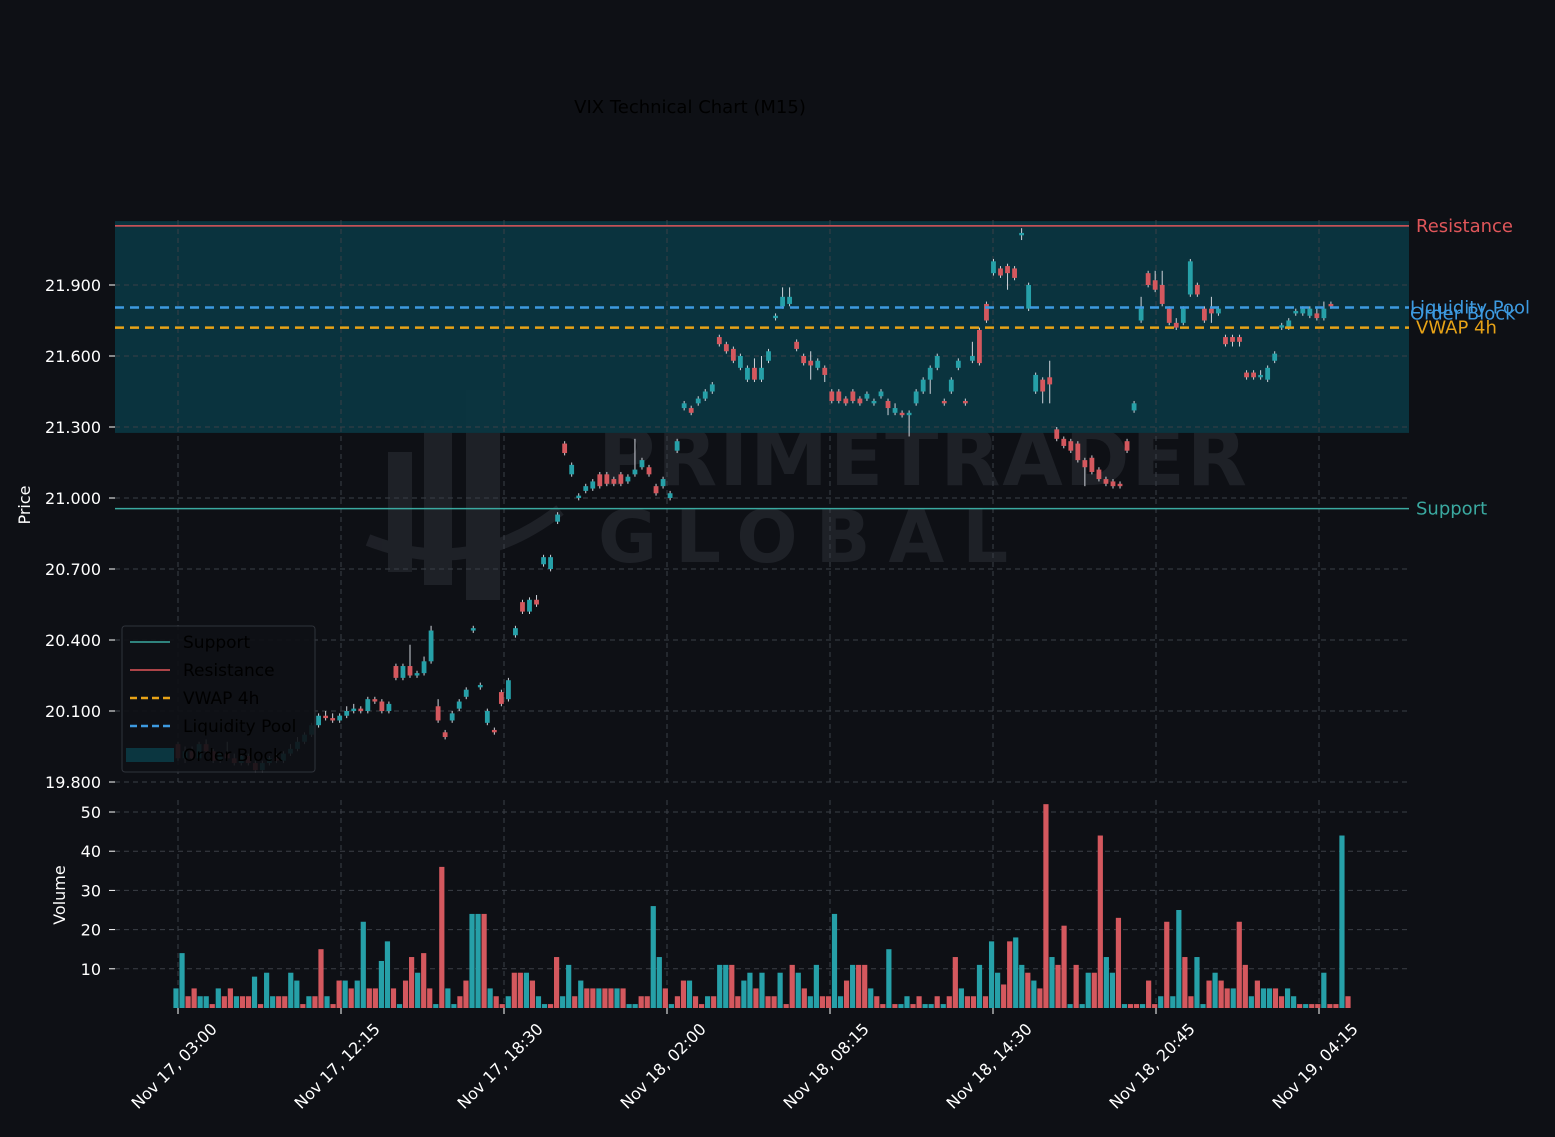 This screenshot has height=1137, width=1555. What do you see at coordinates (91, 812) in the screenshot?
I see `volume-y-tick-label: 50` at bounding box center [91, 812].